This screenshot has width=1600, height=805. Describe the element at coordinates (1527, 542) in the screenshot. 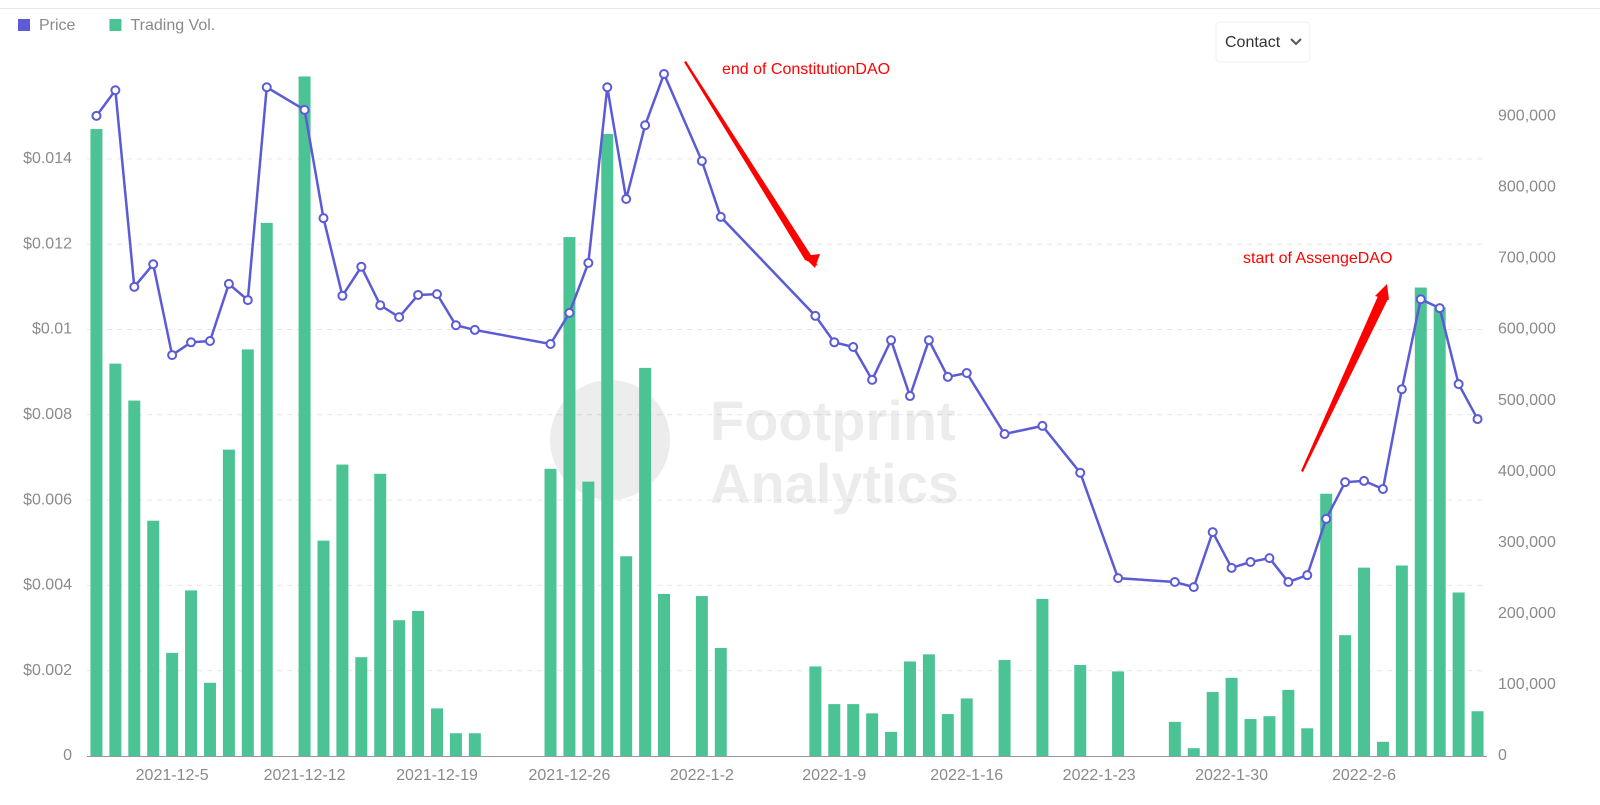

I see `y2-tick-label: 300,000` at that location.